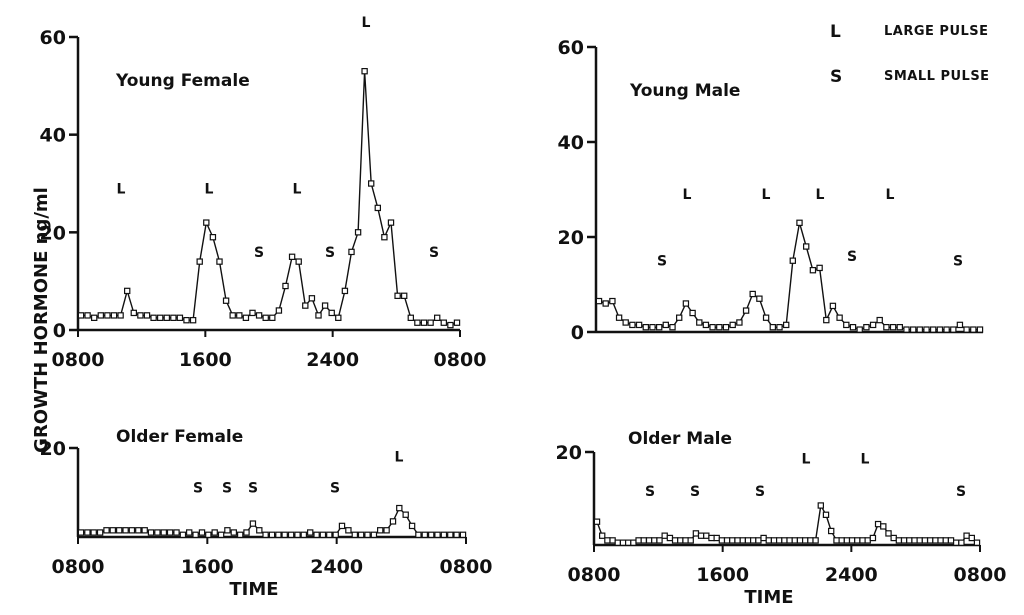 Image resolution: width=1024 pixels, height=615 pixels. What do you see at coordinates (253, 589) in the screenshot?
I see `x-axis-title: TIME` at bounding box center [253, 589].